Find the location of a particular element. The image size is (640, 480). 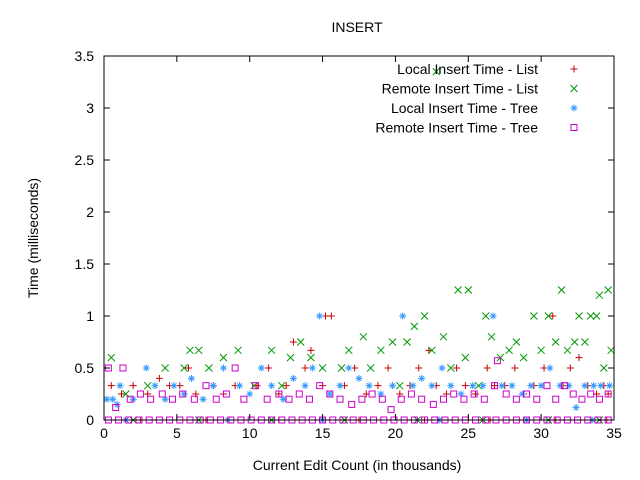

y-axis-label: Time (milliseconds) is located at coordinates (33, 238).